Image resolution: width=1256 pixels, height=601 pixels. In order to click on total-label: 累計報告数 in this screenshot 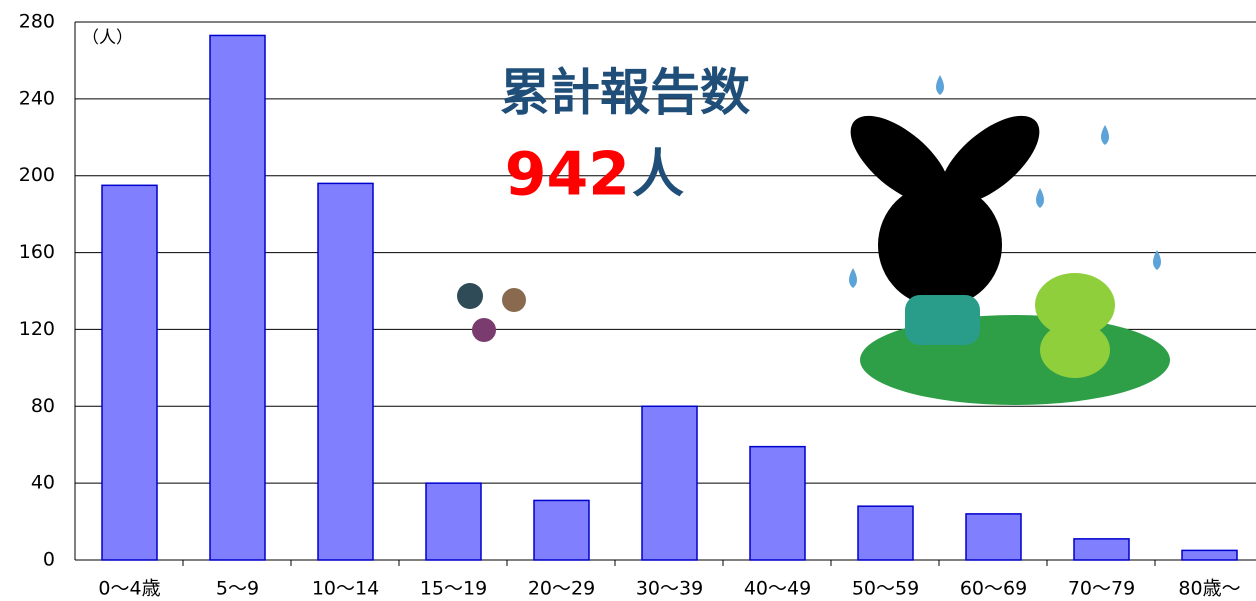, I will do `click(625, 93)`.